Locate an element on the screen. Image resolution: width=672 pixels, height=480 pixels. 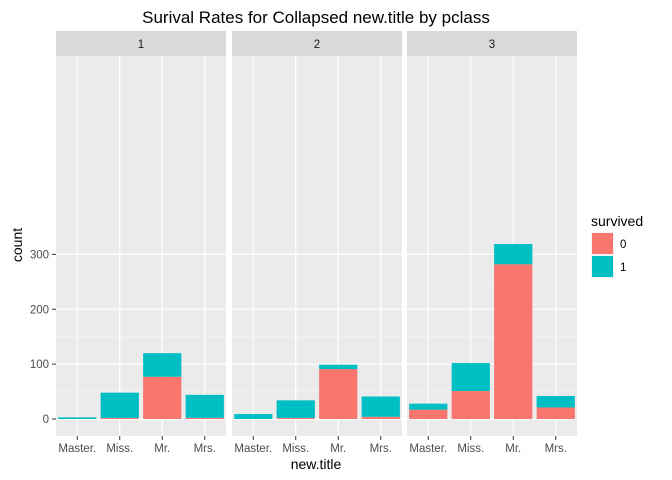
legend-label-0: 0 is located at coordinates (623, 245).